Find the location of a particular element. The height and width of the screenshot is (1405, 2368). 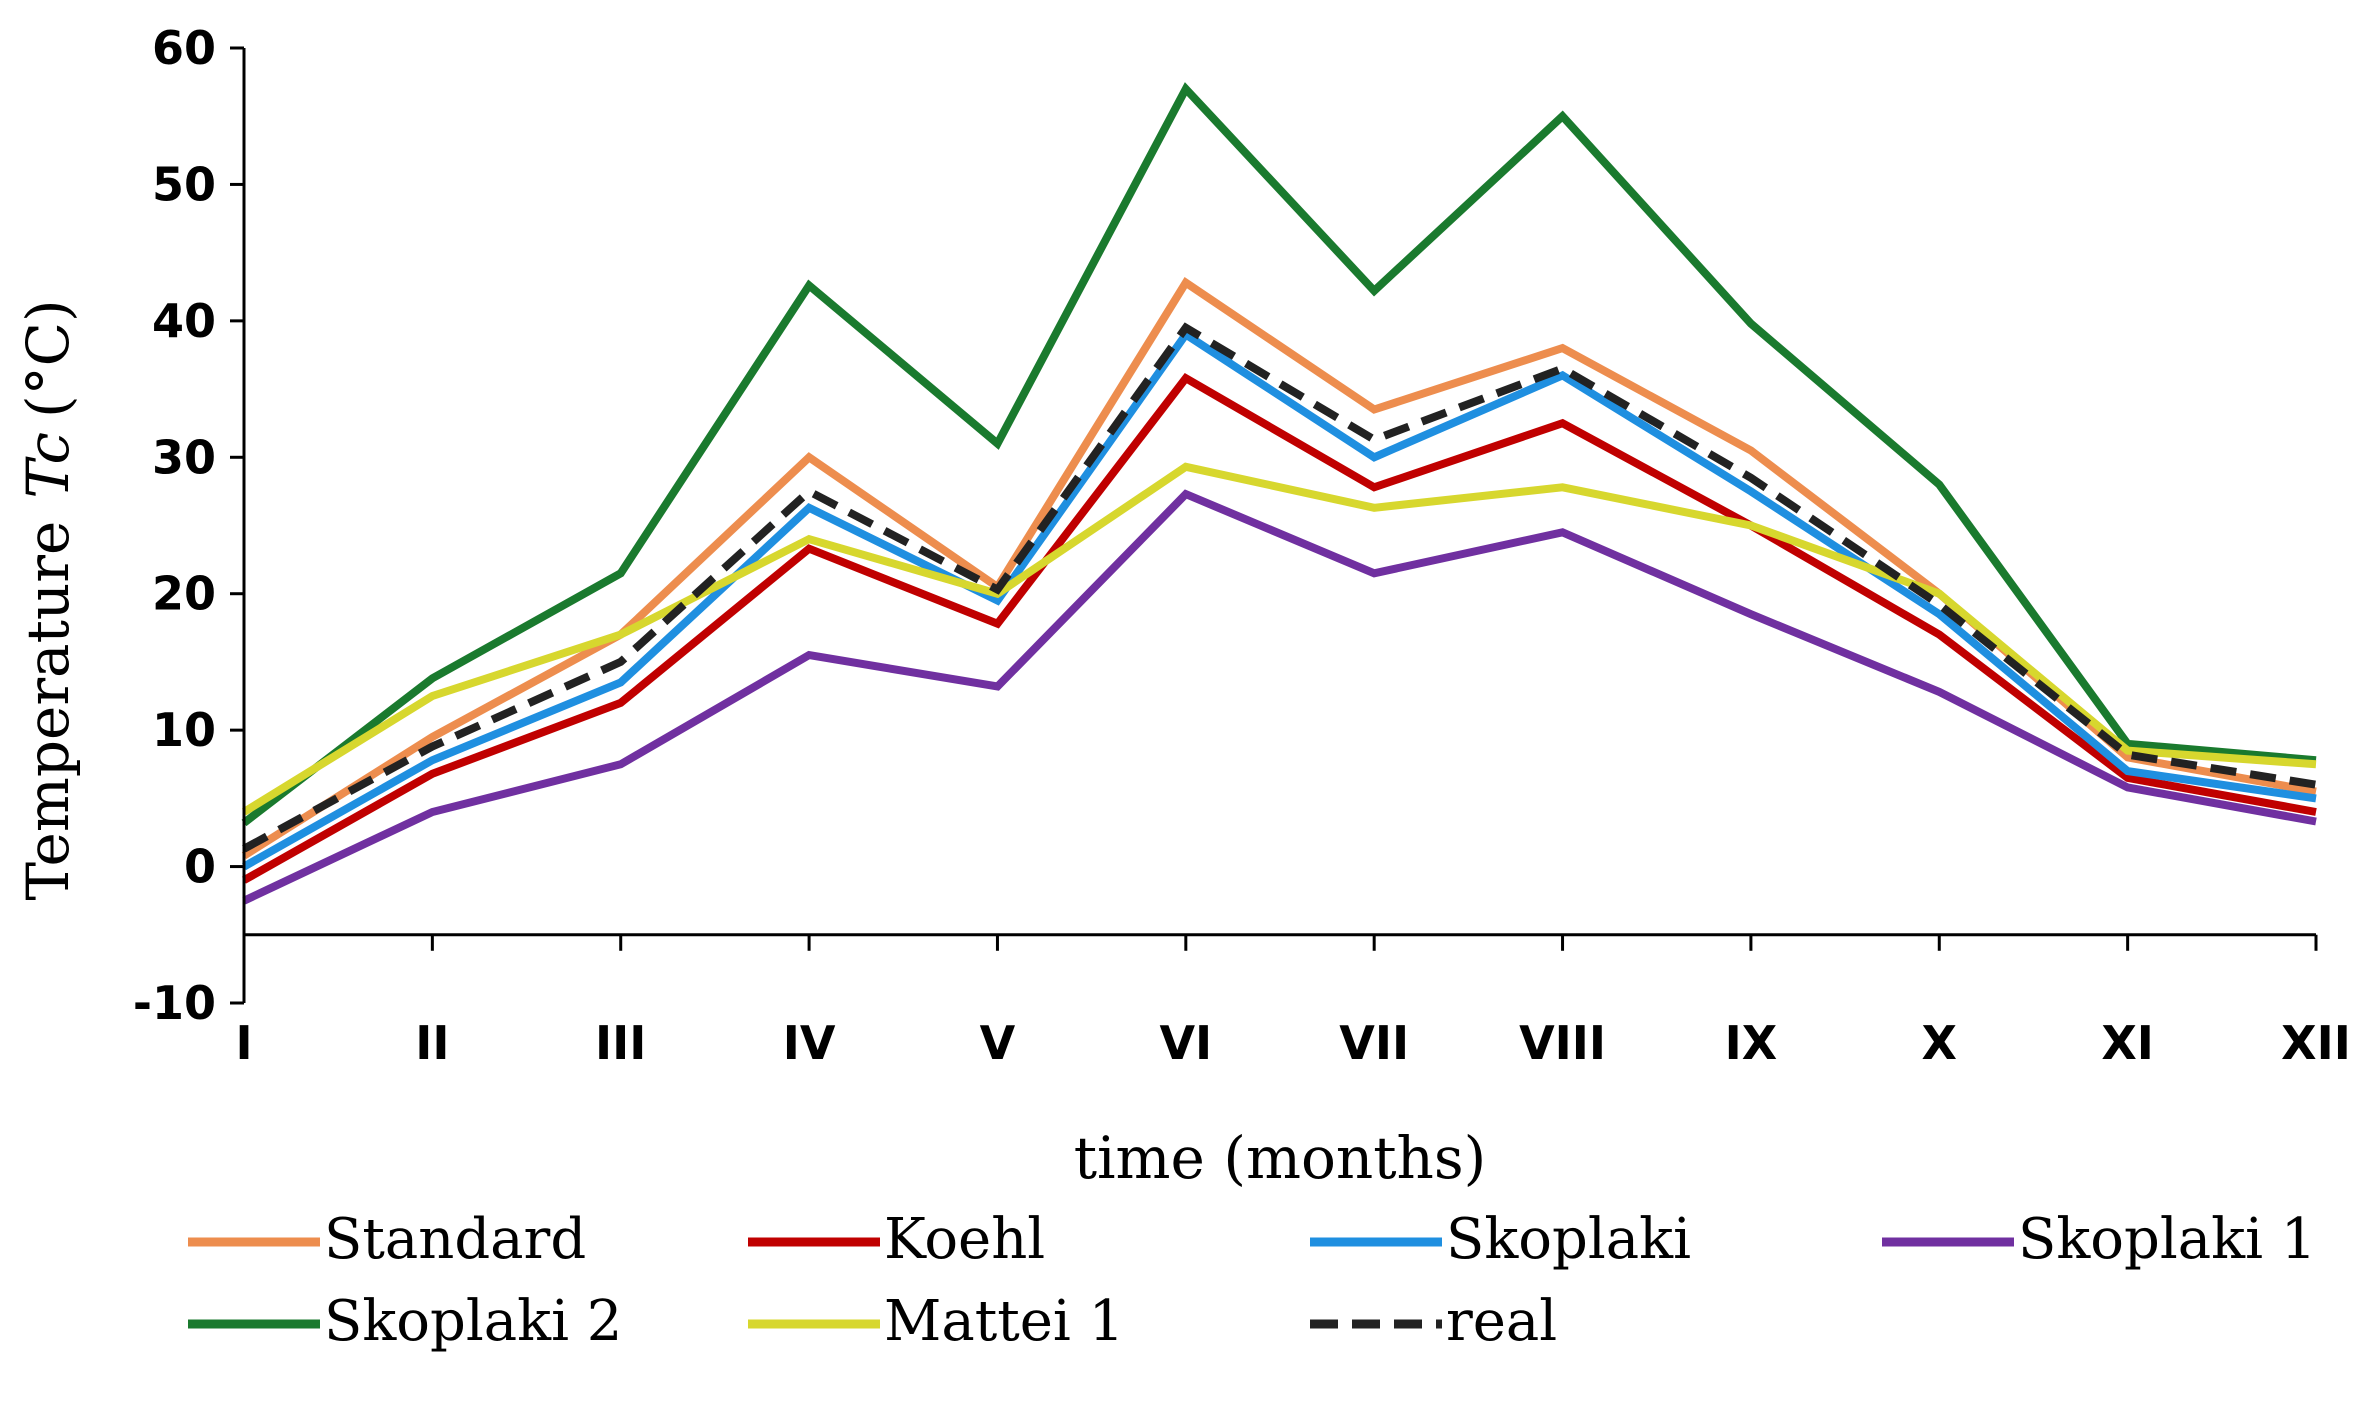

legend-item-real: real is located at coordinates (1433, 1321).